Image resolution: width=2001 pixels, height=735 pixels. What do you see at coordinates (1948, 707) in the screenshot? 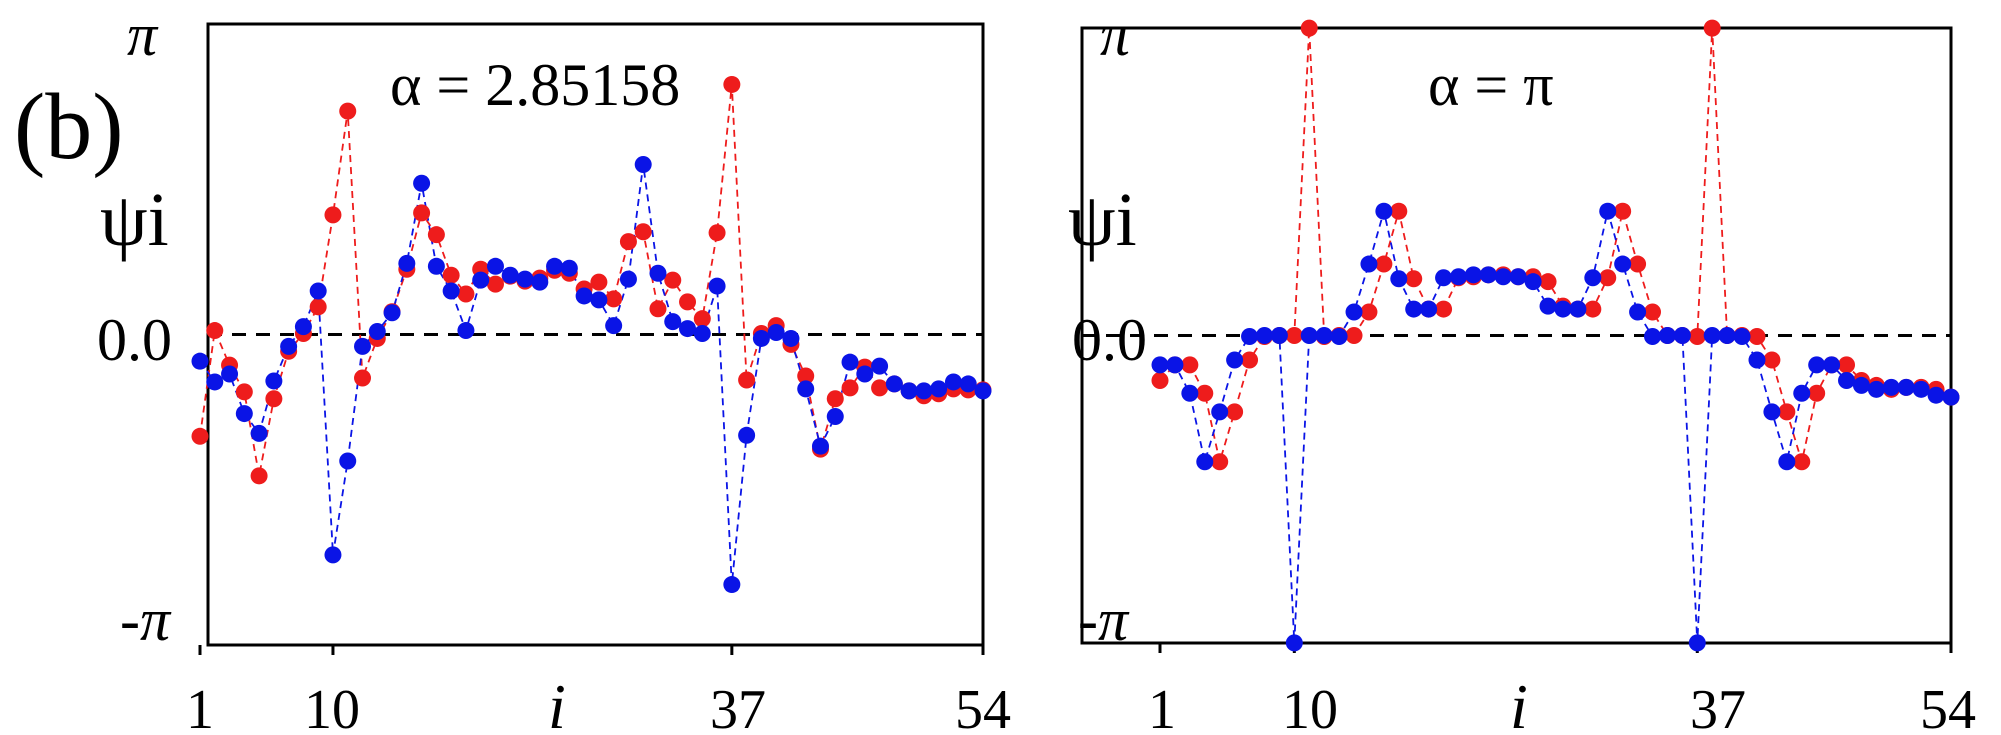
I see `x-tick-label: 54` at bounding box center [1948, 707].